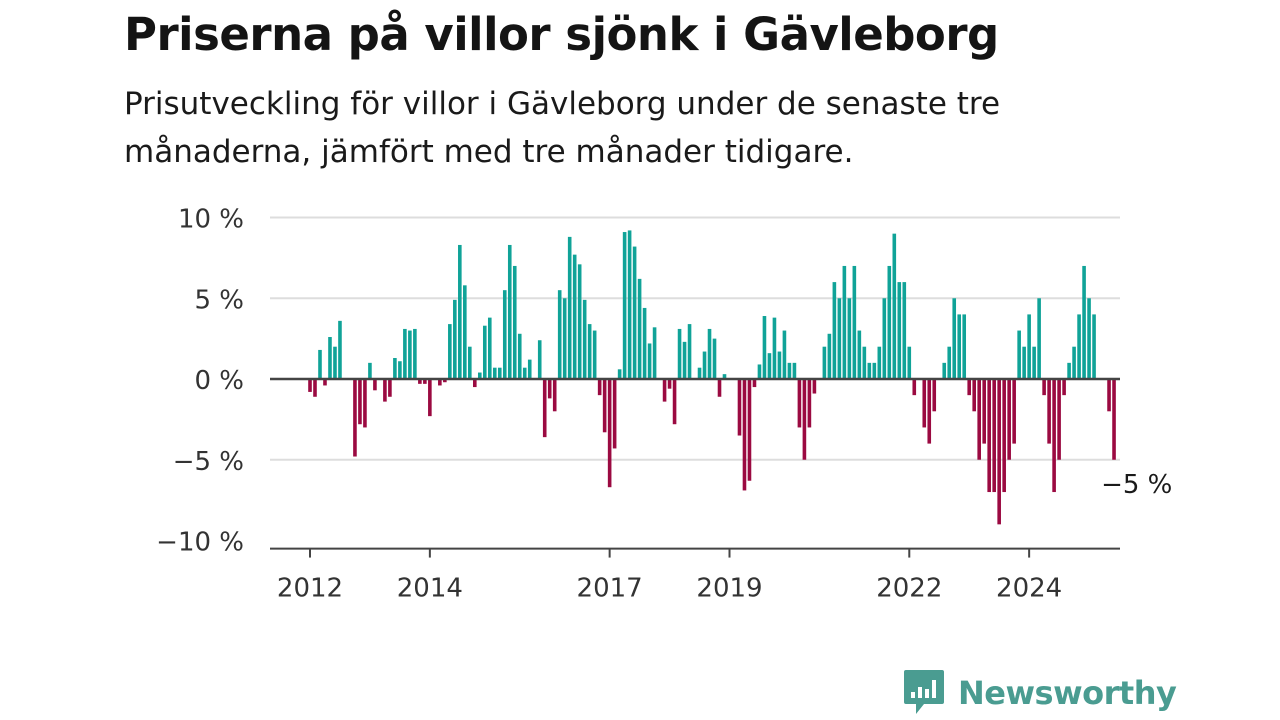 The width and height of the screenshot is (1280, 720). What do you see at coordinates (219, 381) in the screenshot?
I see `y-tick-label: 0 %` at bounding box center [219, 381].